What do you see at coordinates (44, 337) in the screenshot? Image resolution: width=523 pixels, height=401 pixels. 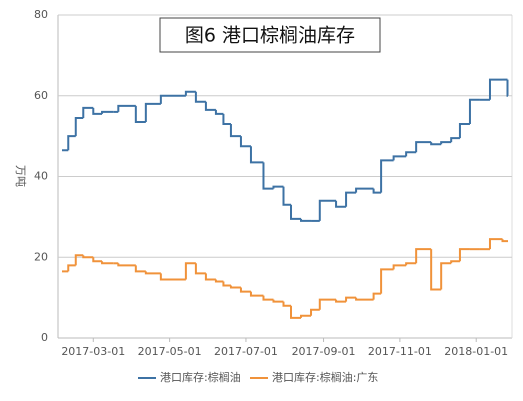 I see `y-tick-label: 0` at bounding box center [44, 337].